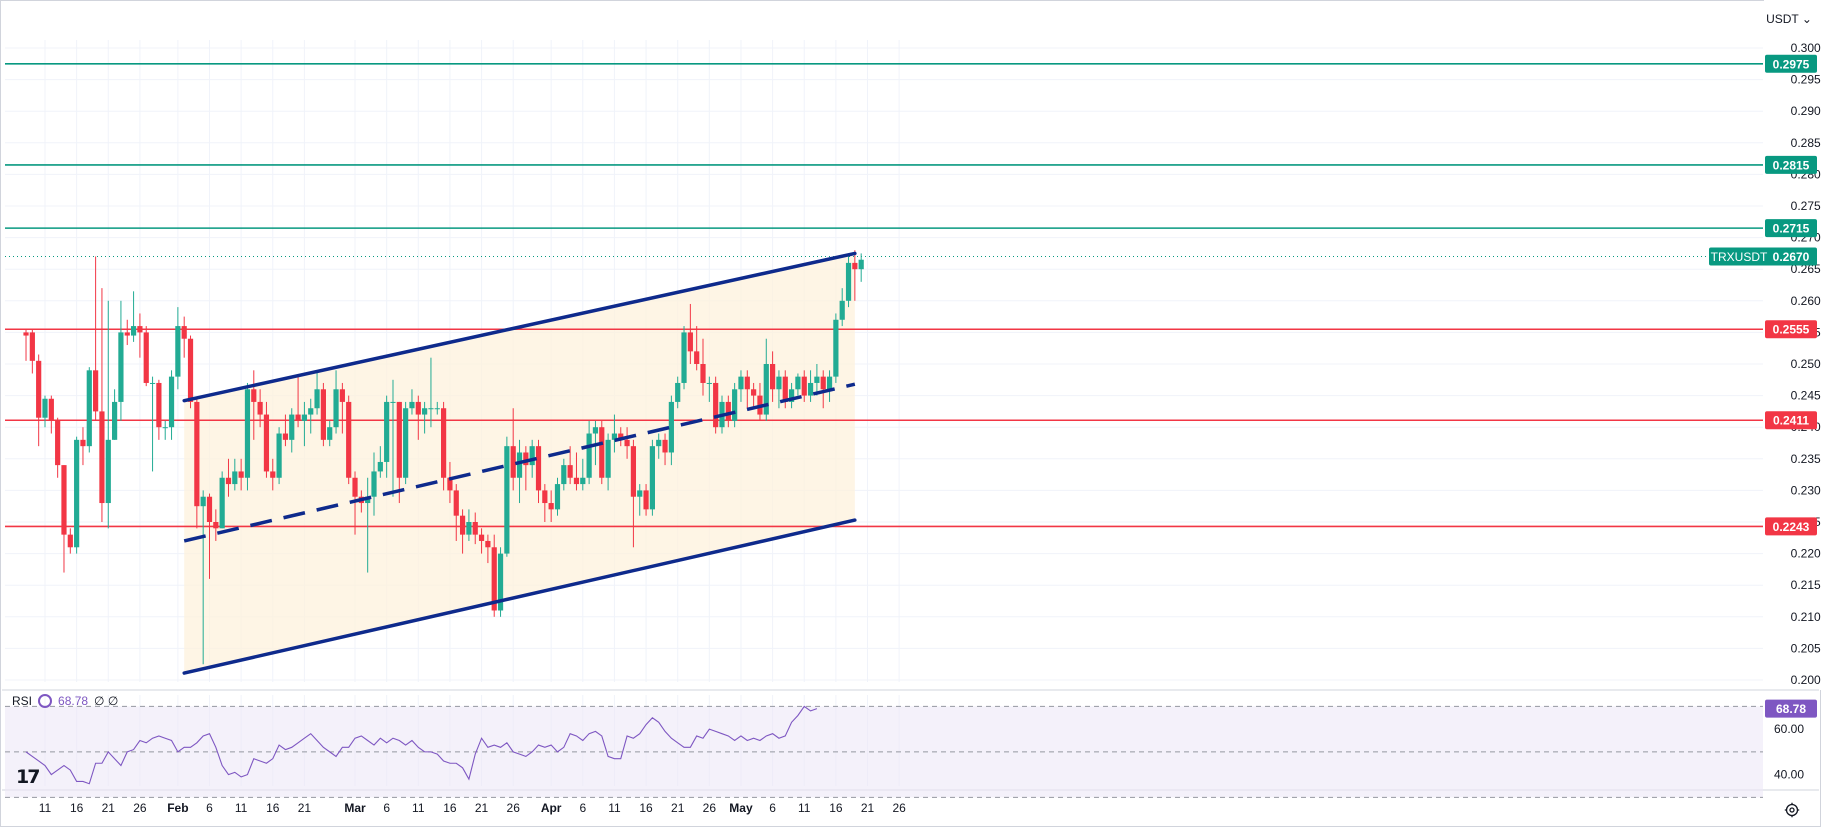 Image resolution: width=1821 pixels, height=827 pixels. What do you see at coordinates (1791, 708) in the screenshot?
I see `rsi-value-badge: 68.78` at bounding box center [1791, 708].